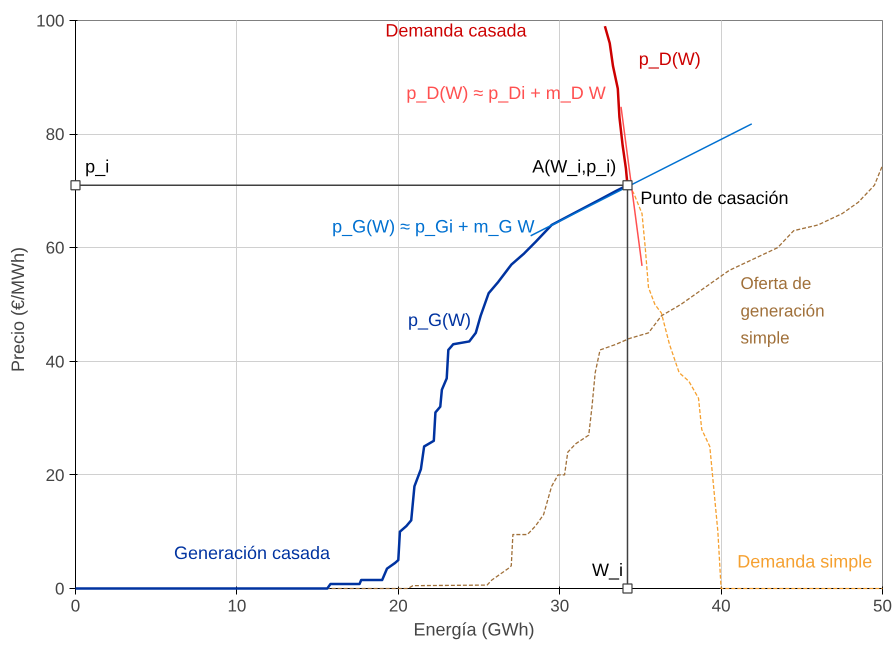 The image size is (893, 648). What do you see at coordinates (60, 589) in the screenshot?
I see `y-tick-label: 0` at bounding box center [60, 589].